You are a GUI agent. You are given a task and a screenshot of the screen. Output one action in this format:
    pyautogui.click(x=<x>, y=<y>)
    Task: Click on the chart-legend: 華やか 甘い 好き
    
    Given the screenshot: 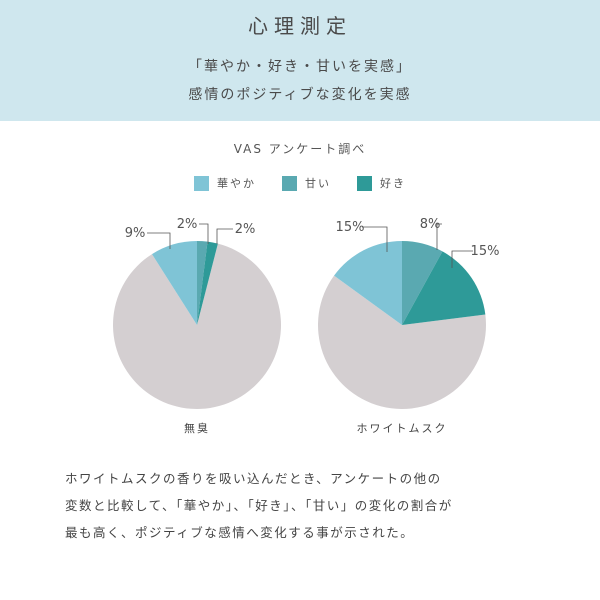 What is the action you would take?
    pyautogui.click(x=300, y=183)
    